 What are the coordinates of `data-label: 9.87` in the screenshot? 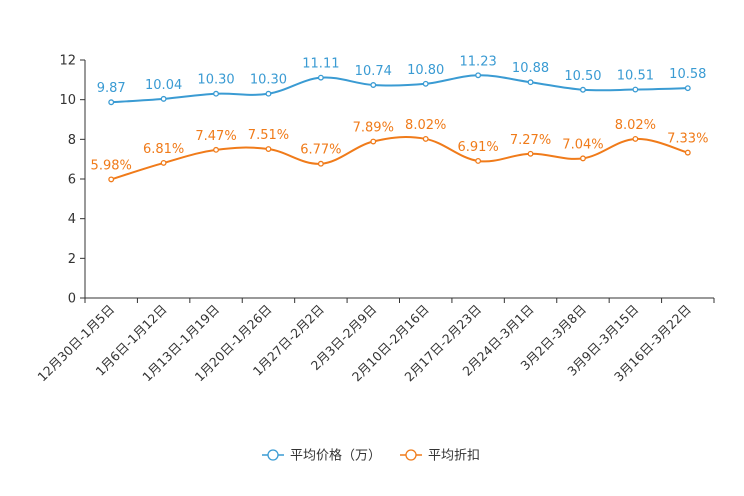 It's located at (111, 88).